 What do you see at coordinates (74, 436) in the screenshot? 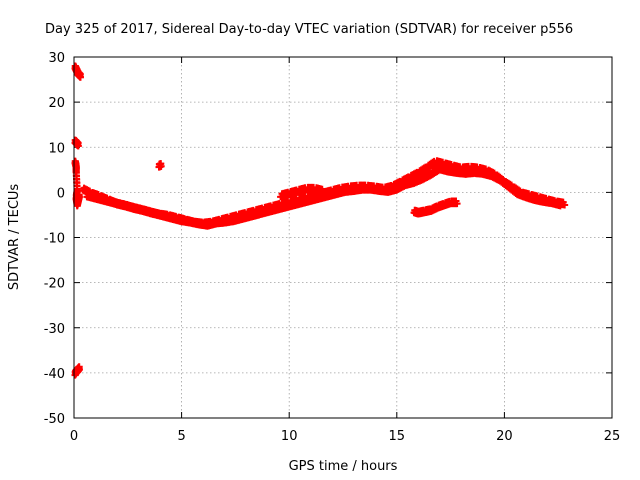
I see `x-tick-label: 0` at bounding box center [74, 436].